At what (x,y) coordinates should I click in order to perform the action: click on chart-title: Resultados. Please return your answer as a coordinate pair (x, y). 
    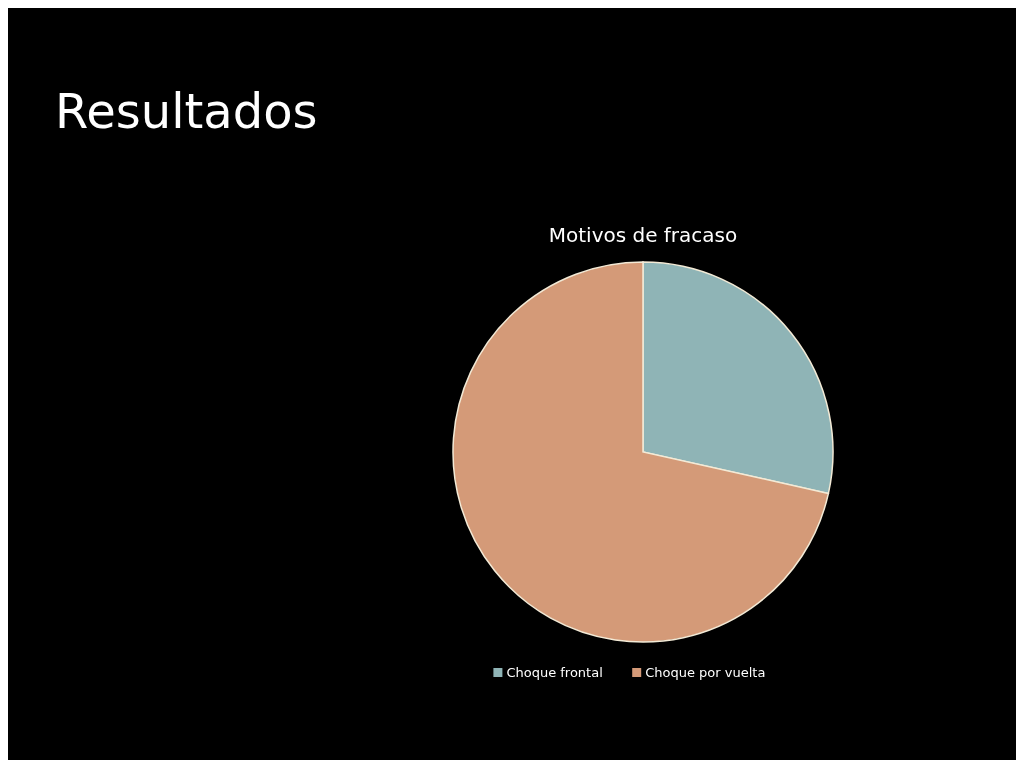
    Looking at the image, I should click on (186, 111).